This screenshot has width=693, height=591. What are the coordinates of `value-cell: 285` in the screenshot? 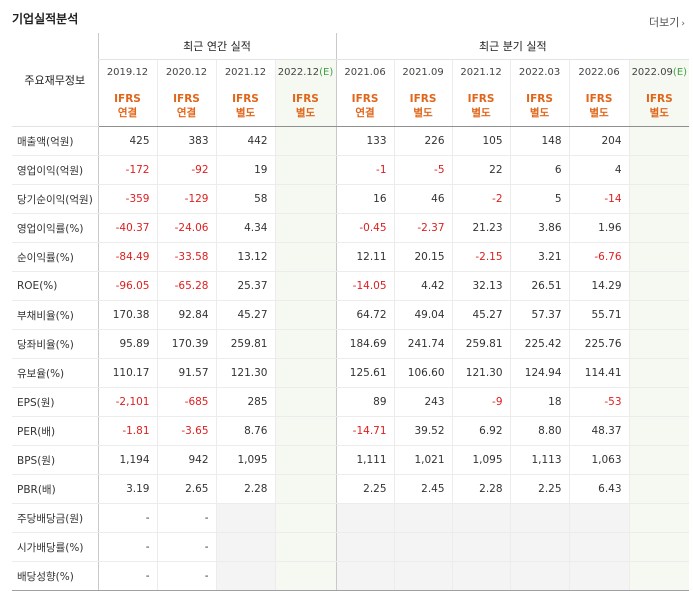 It's located at (245, 402).